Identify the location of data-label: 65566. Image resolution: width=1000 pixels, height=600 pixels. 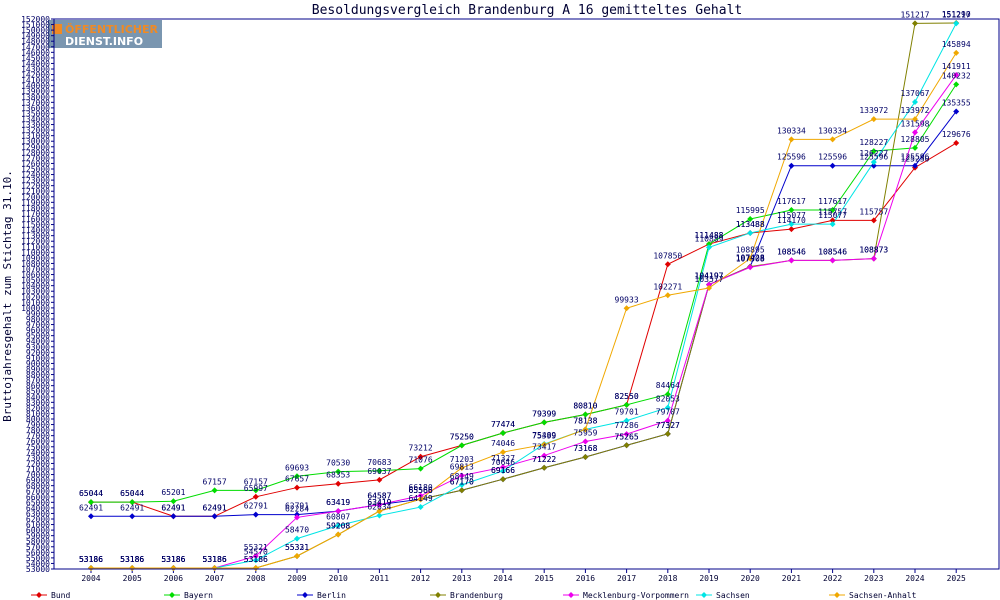
(421, 490).